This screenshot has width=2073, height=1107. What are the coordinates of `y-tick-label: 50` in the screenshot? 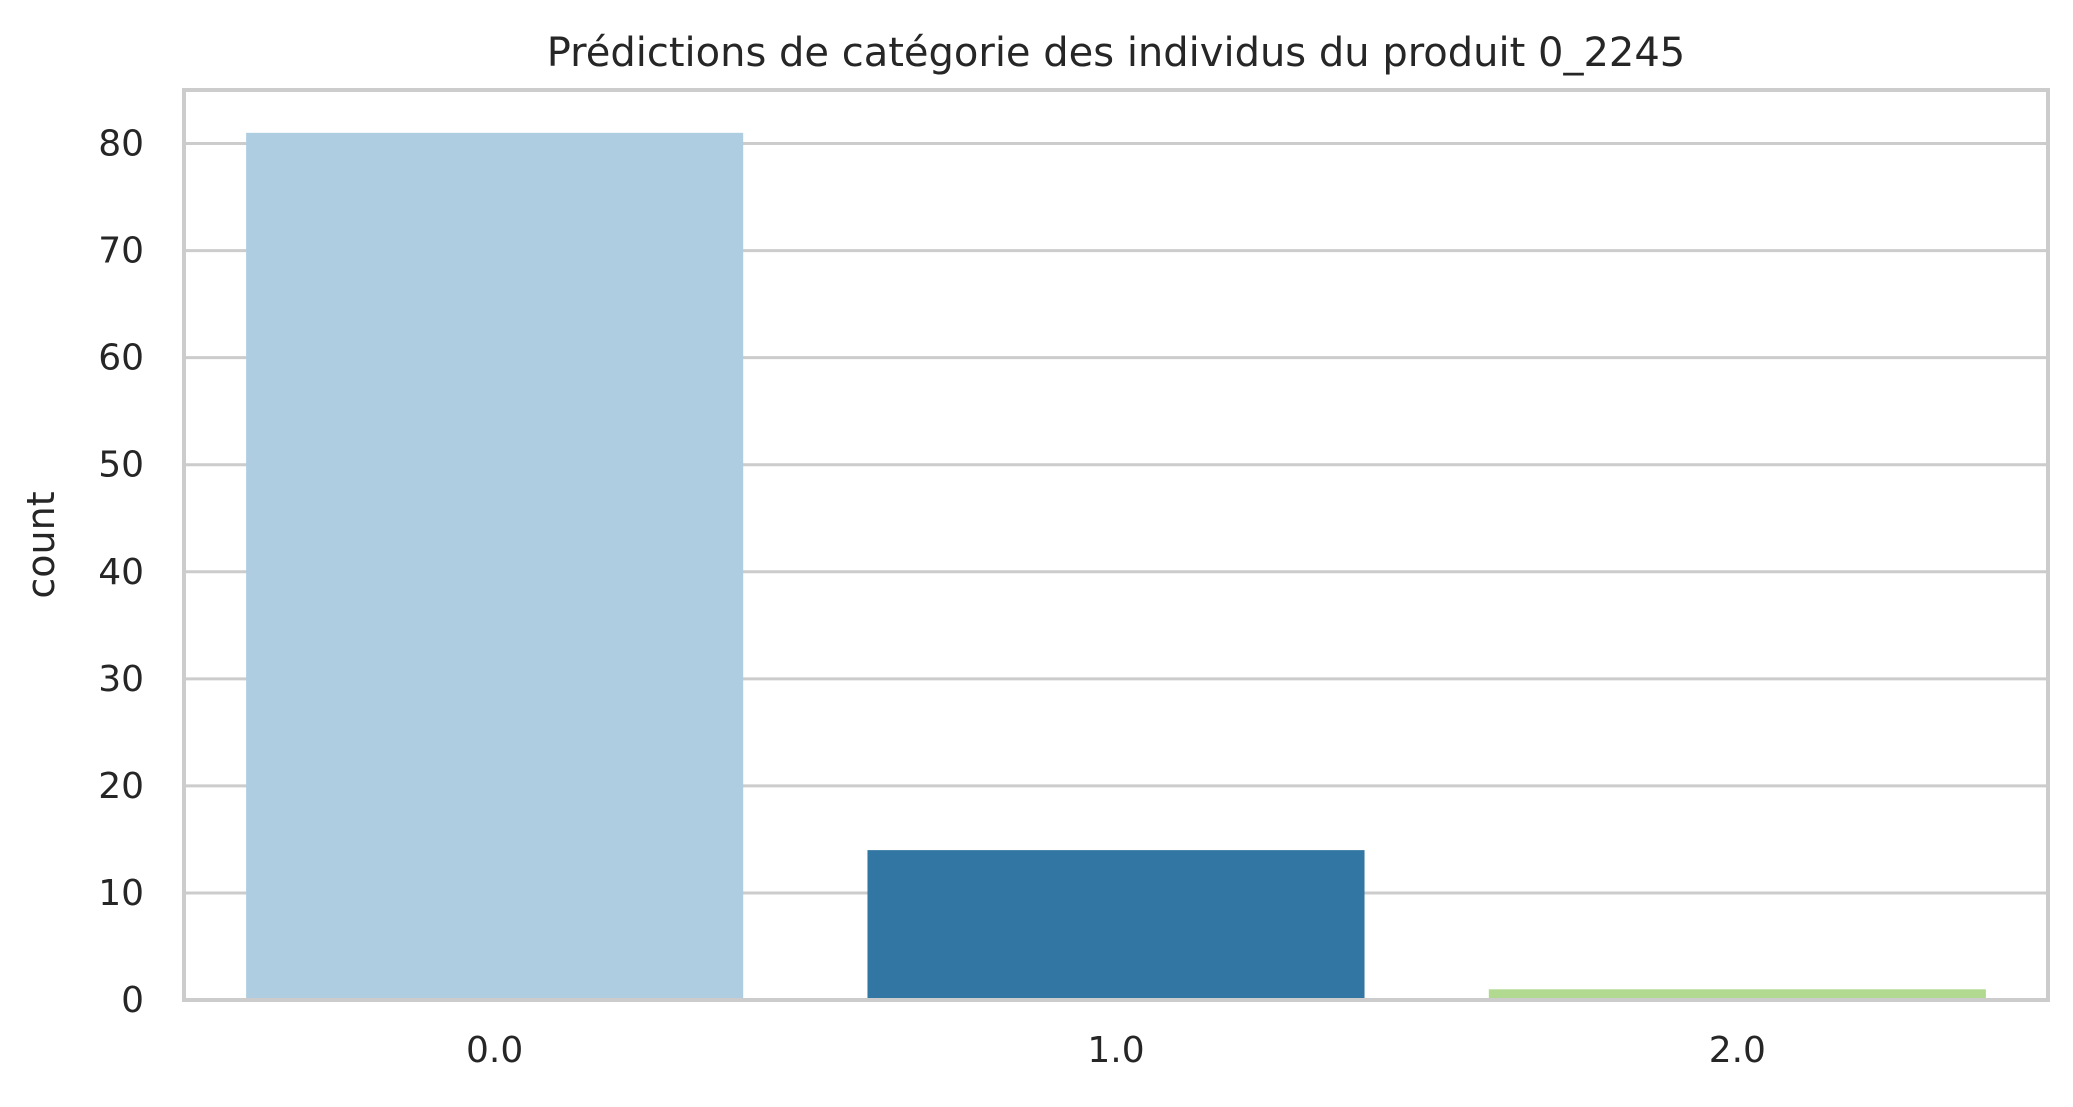 It's located at (121, 465).